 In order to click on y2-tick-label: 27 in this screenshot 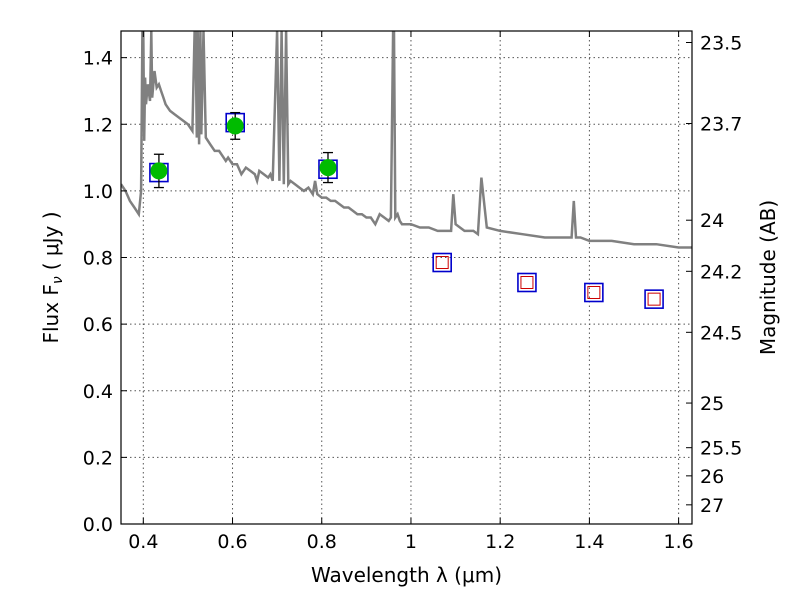, I will do `click(712, 506)`.